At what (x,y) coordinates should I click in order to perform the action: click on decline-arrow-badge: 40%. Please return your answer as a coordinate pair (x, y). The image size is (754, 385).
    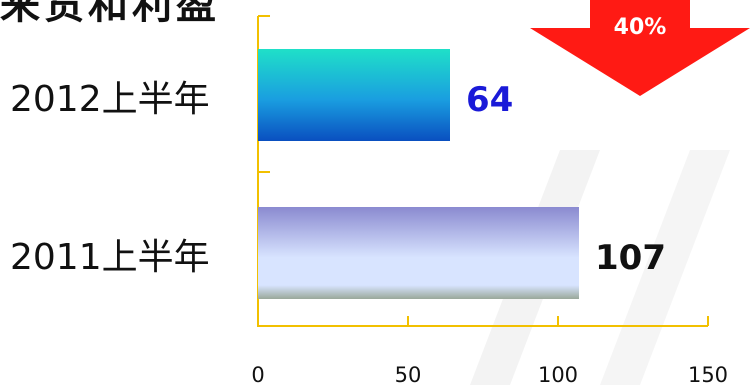
    Looking at the image, I should click on (640, 48).